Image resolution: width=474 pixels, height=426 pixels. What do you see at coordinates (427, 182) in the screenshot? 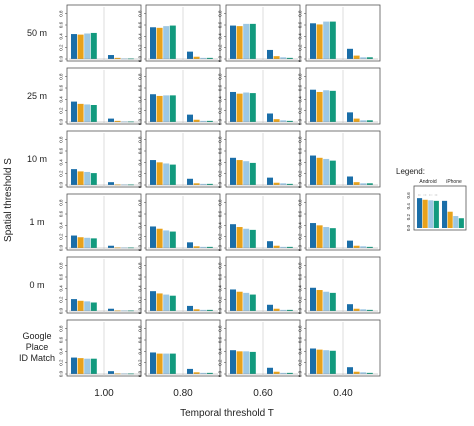
I see `legend-group-label: Android` at bounding box center [427, 182].